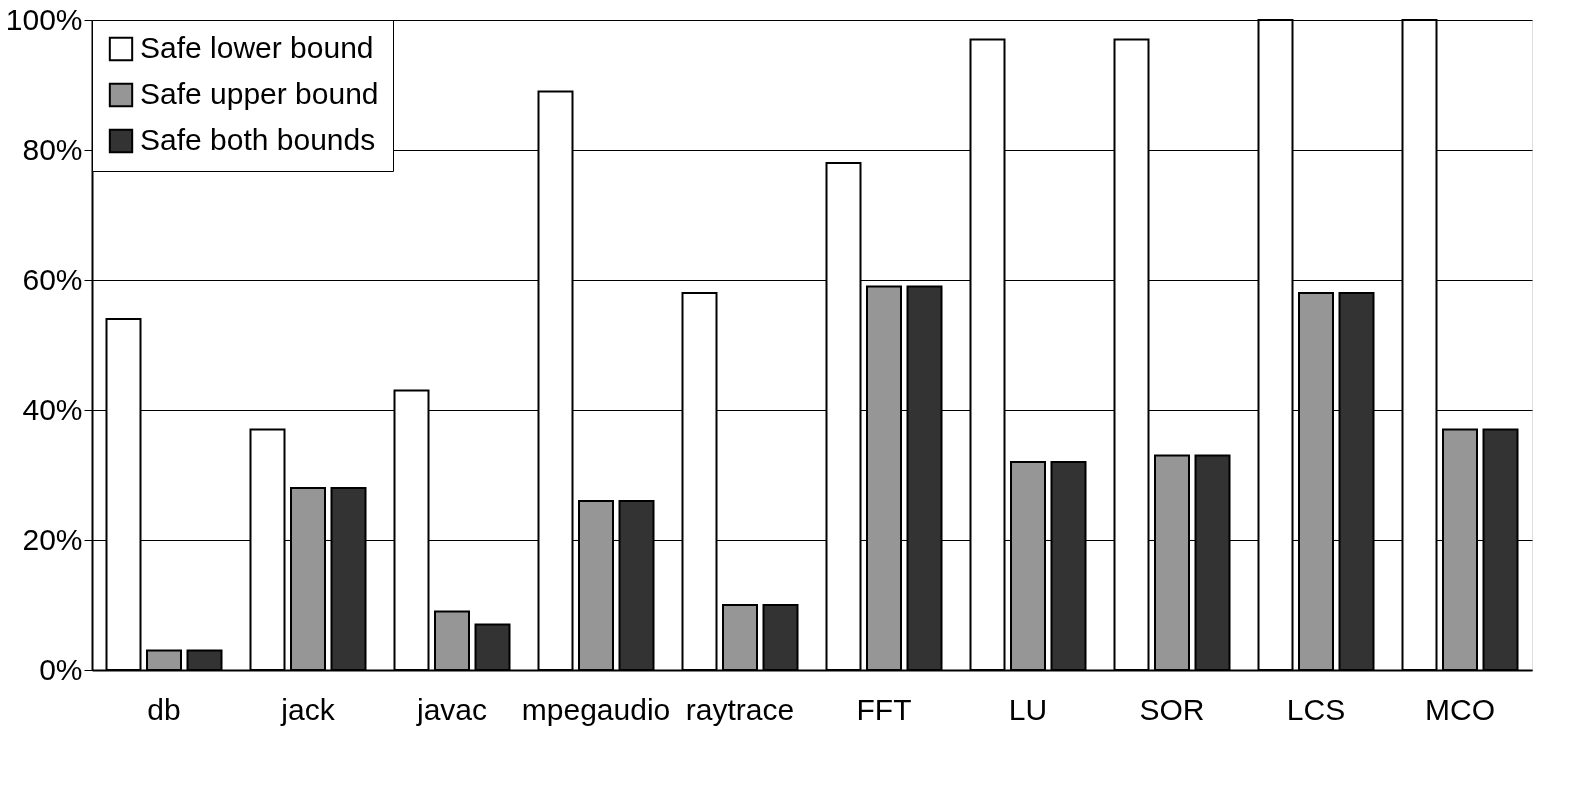  I want to click on x-tick-label: mpegaudio, so click(596, 709).